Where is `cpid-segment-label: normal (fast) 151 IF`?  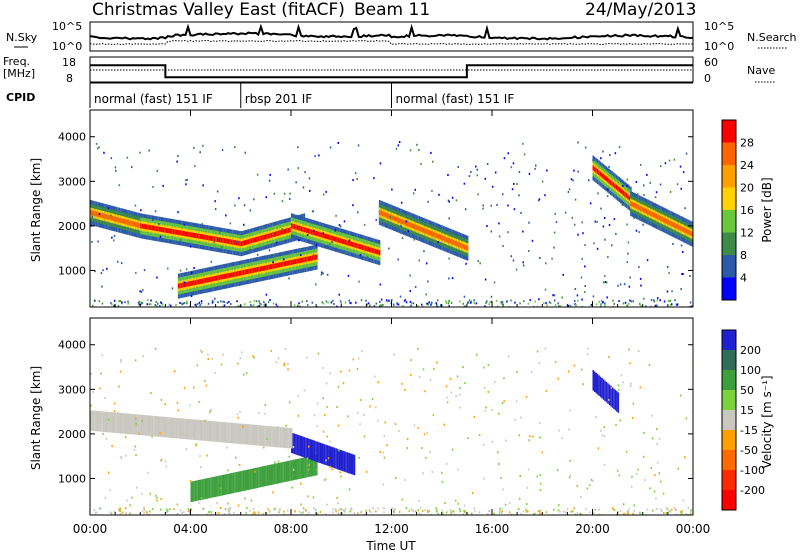
cpid-segment-label: normal (fast) 151 IF is located at coordinates (153, 99).